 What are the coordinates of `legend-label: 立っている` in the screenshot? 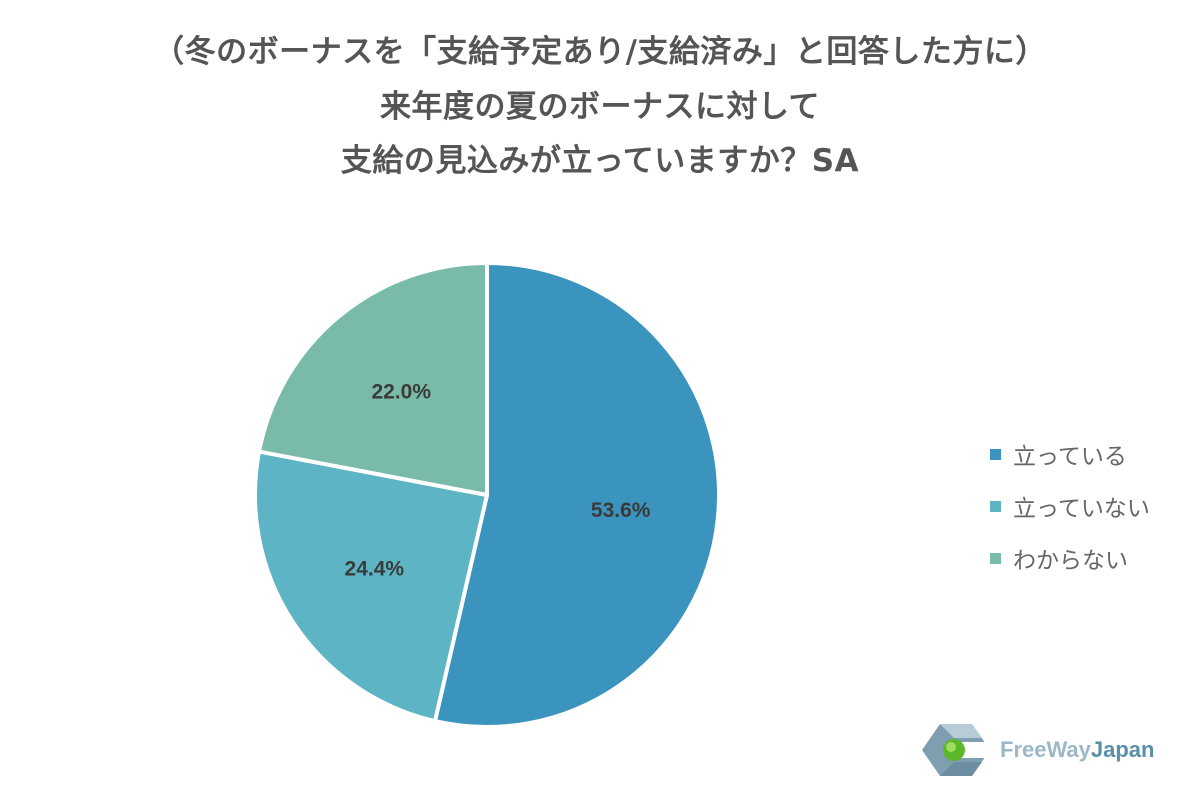 It's located at (1070, 457).